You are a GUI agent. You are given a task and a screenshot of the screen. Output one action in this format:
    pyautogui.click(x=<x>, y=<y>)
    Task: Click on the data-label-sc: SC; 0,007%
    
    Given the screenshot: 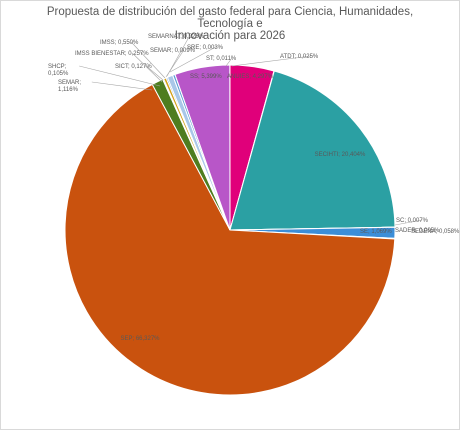 What is the action you would take?
    pyautogui.click(x=412, y=221)
    